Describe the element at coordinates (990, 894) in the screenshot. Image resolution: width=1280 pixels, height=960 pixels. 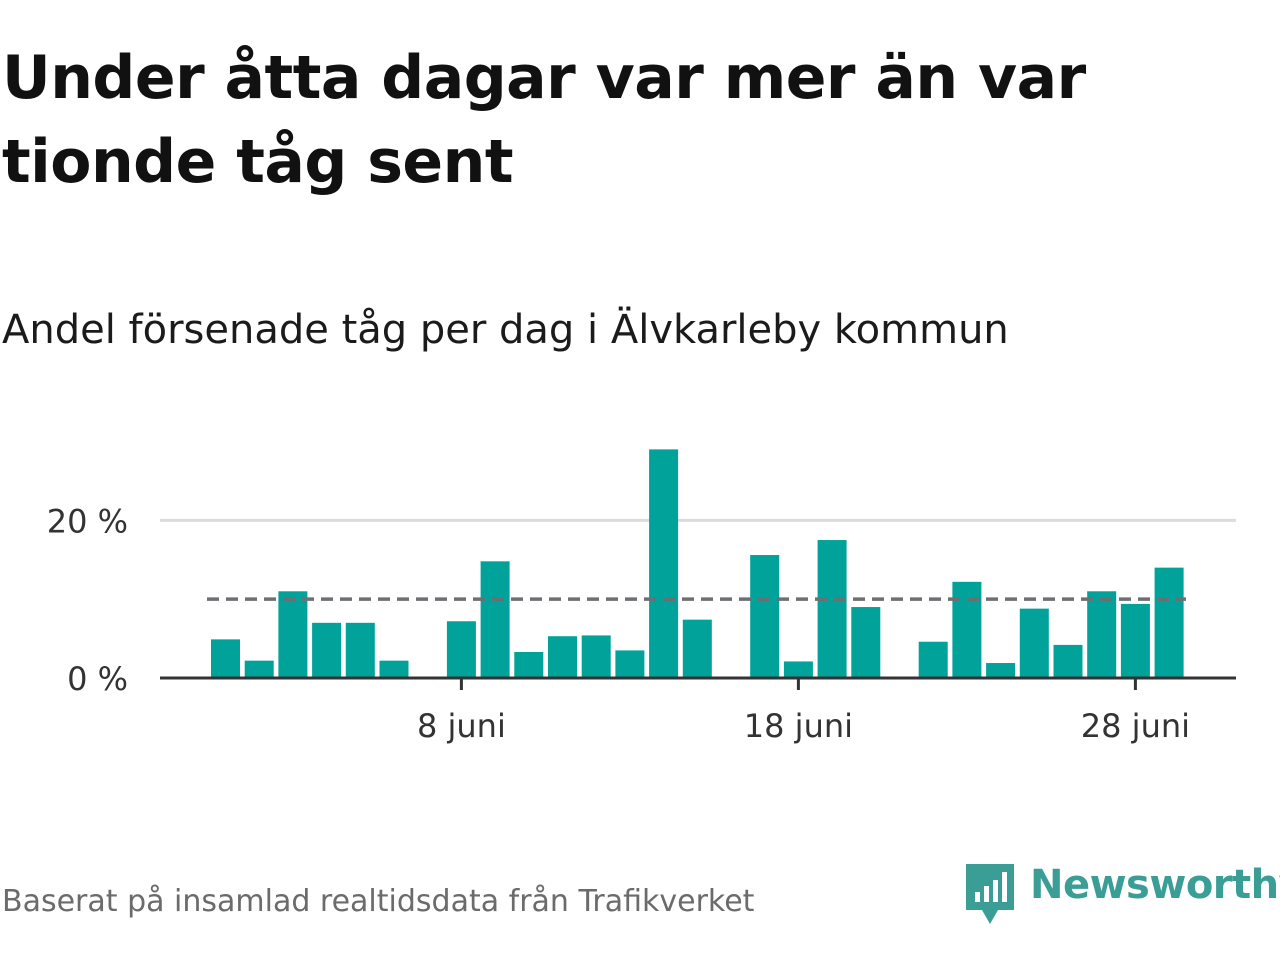
I see `newsworthy-logo-icon` at that location.